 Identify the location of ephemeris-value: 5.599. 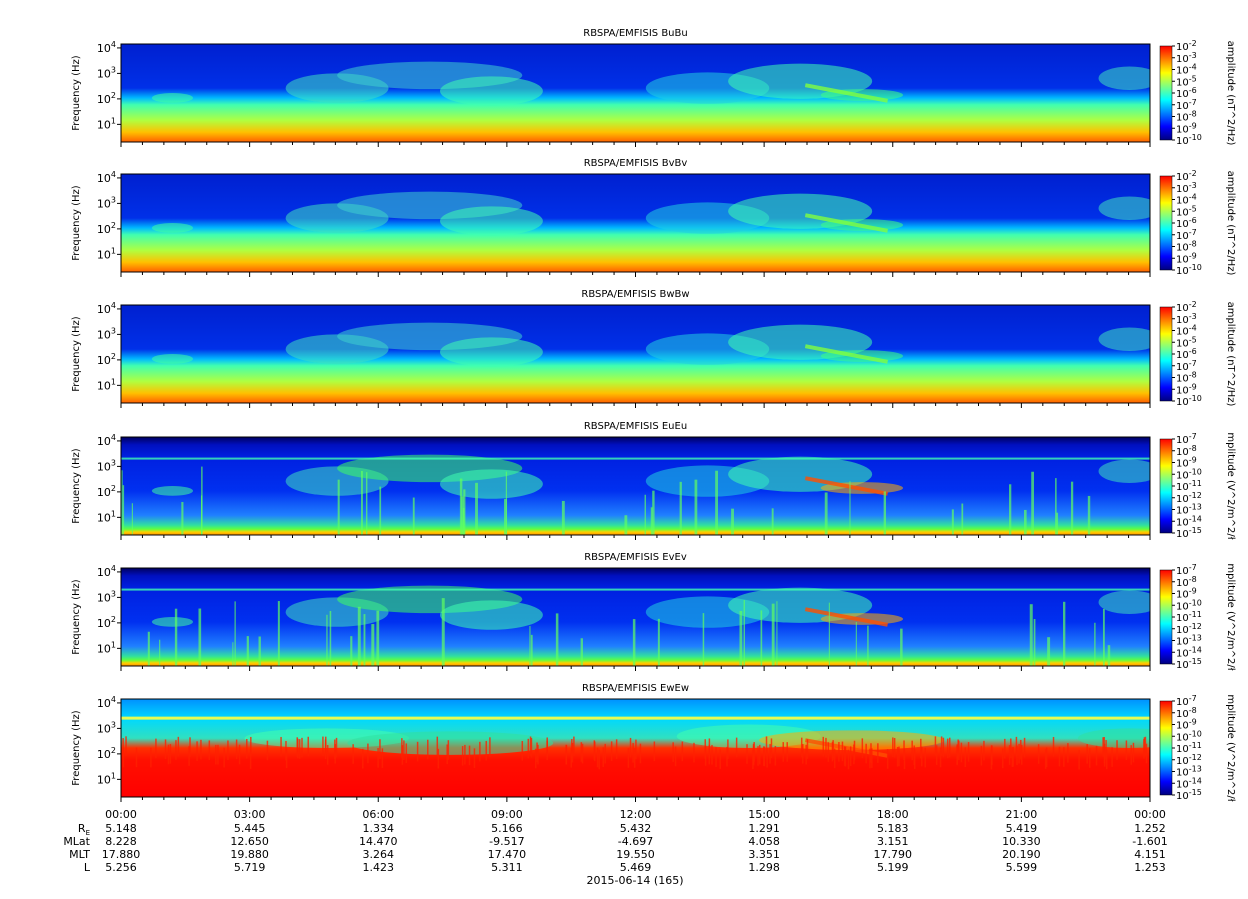
(1022, 867).